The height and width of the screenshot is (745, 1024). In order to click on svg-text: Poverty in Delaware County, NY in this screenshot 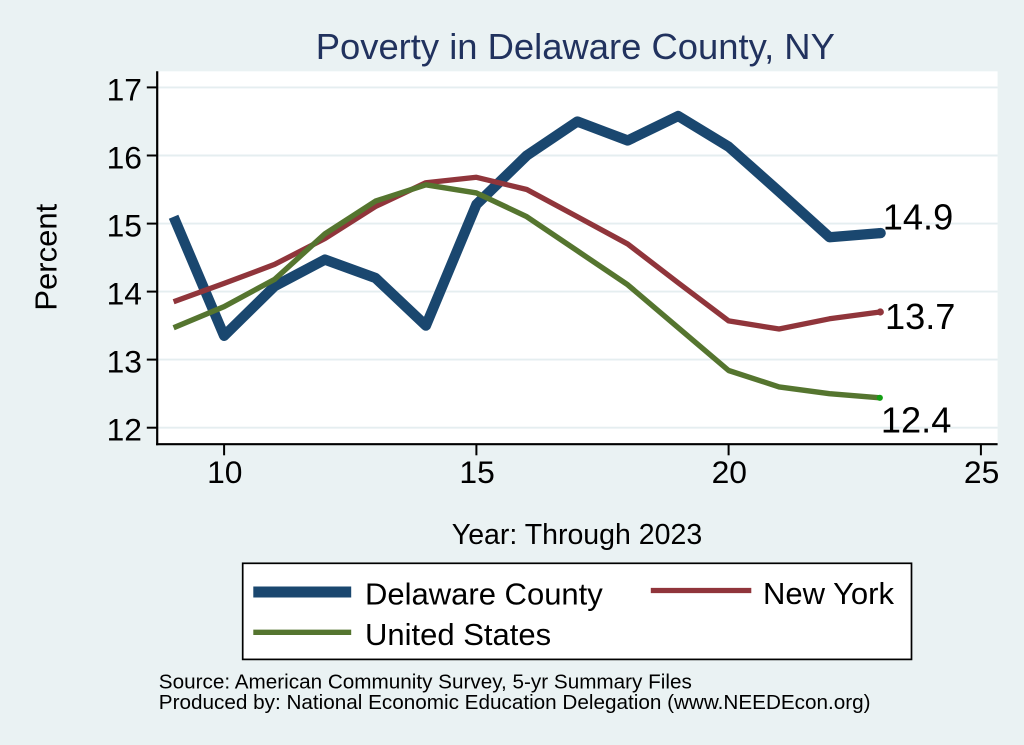, I will do `click(575, 46)`.